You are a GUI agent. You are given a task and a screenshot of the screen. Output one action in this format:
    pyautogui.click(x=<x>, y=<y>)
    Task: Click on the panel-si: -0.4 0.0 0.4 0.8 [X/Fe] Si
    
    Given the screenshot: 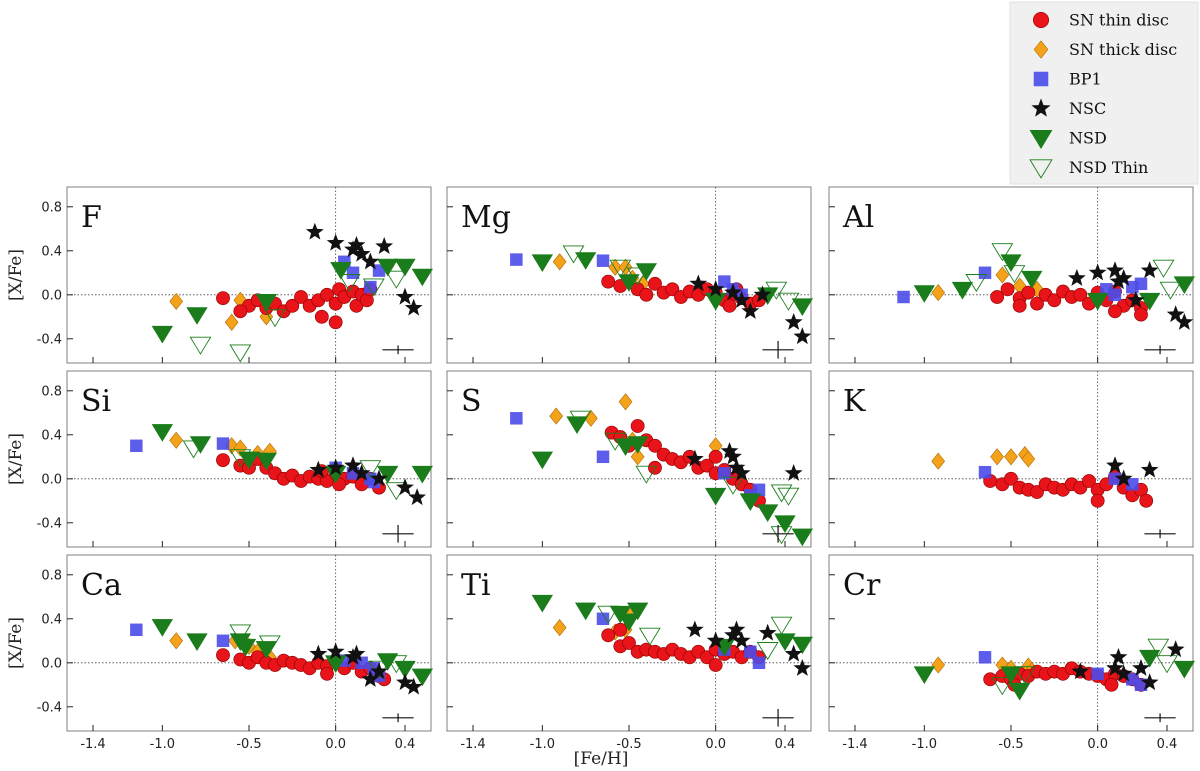 What is the action you would take?
    pyautogui.click(x=220, y=459)
    